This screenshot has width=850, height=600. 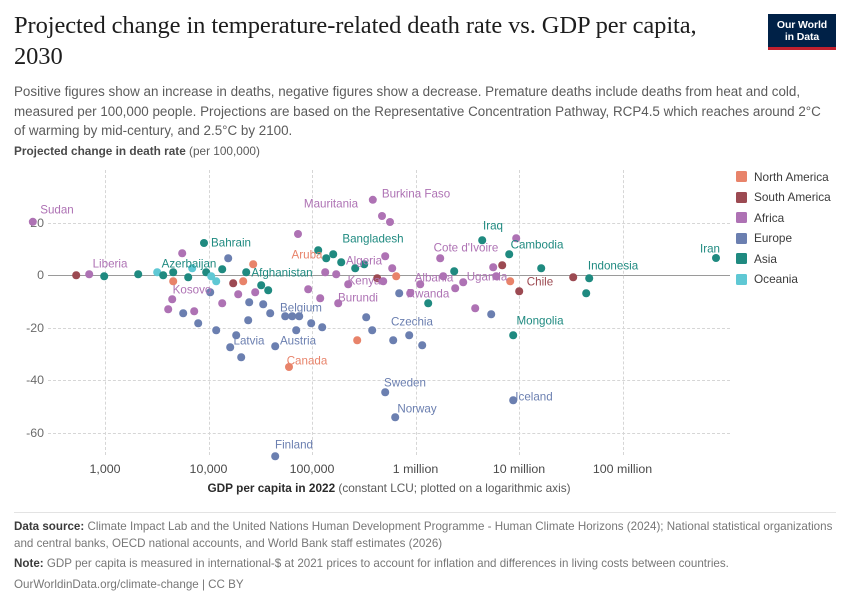 I want to click on data-point-finland, so click(x=275, y=456).